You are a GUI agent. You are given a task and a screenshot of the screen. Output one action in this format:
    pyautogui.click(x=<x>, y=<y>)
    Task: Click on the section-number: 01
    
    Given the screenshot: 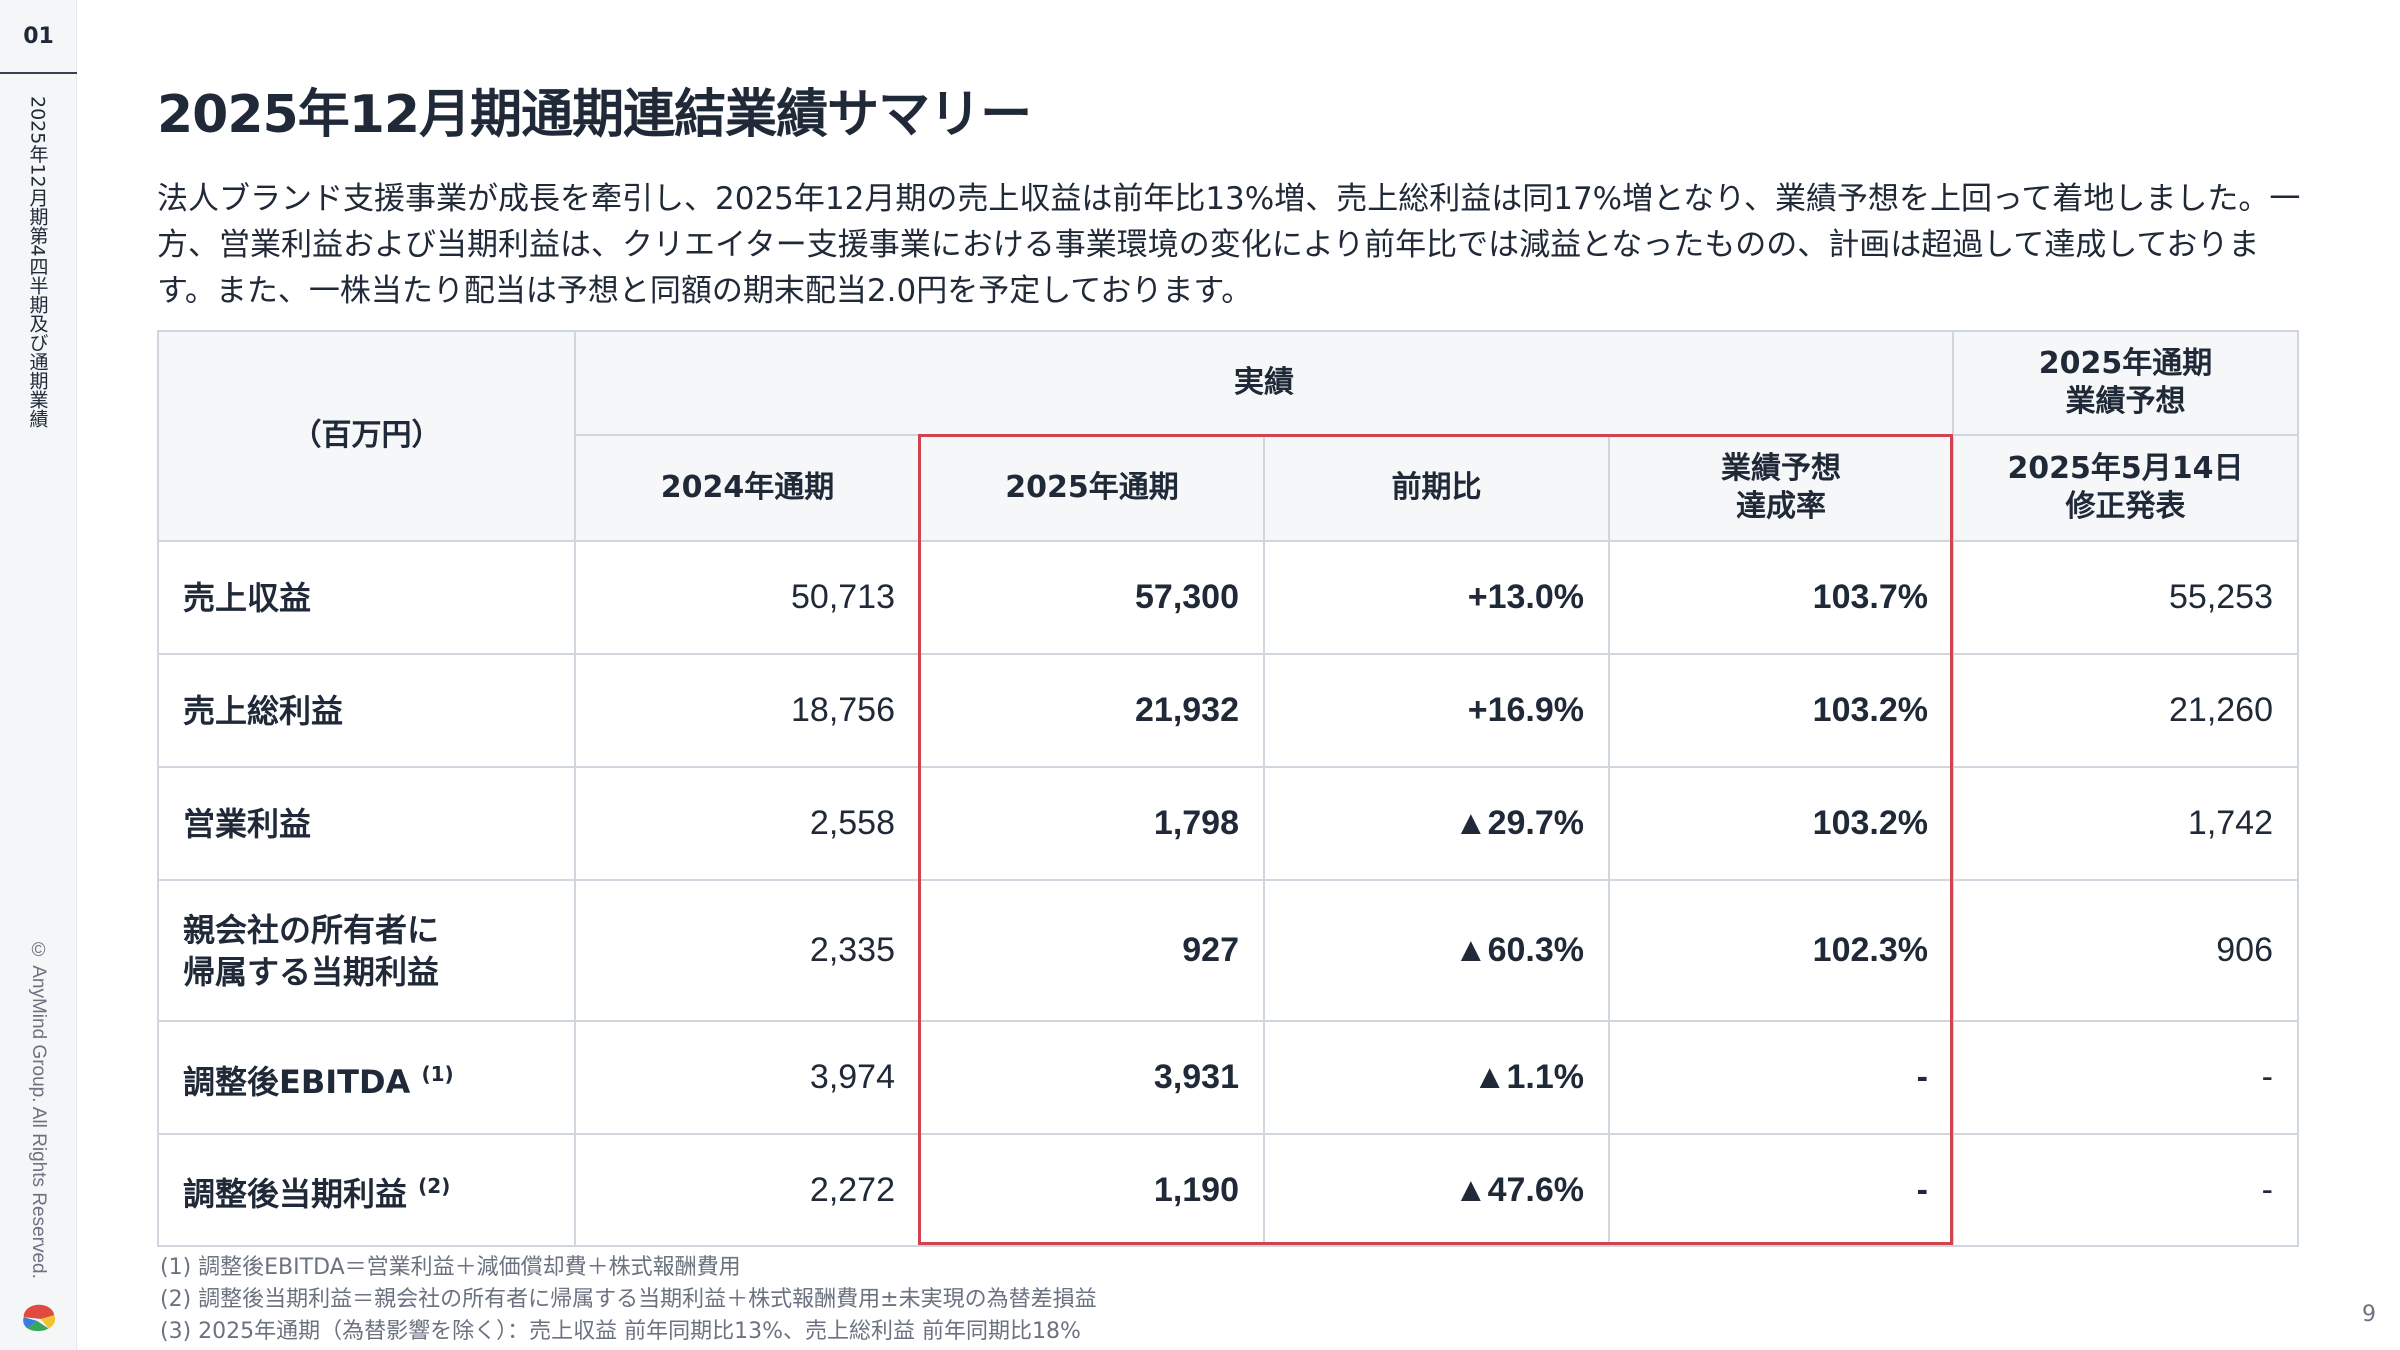 What is the action you would take?
    pyautogui.click(x=38, y=37)
    